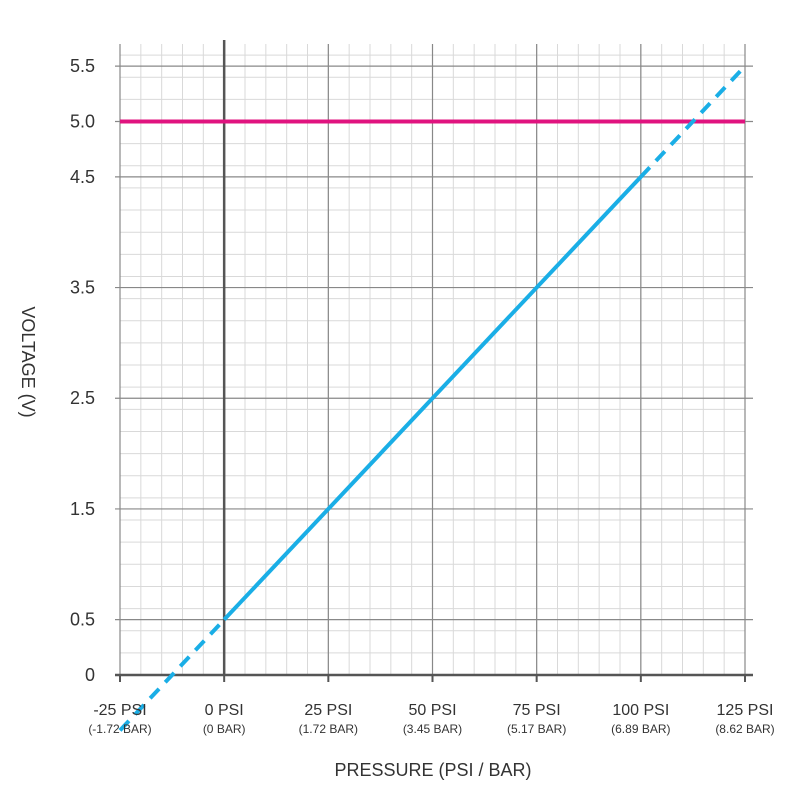 The width and height of the screenshot is (800, 800). Describe the element at coordinates (82, 620) in the screenshot. I see `y-tick-label: 0.5` at that location.